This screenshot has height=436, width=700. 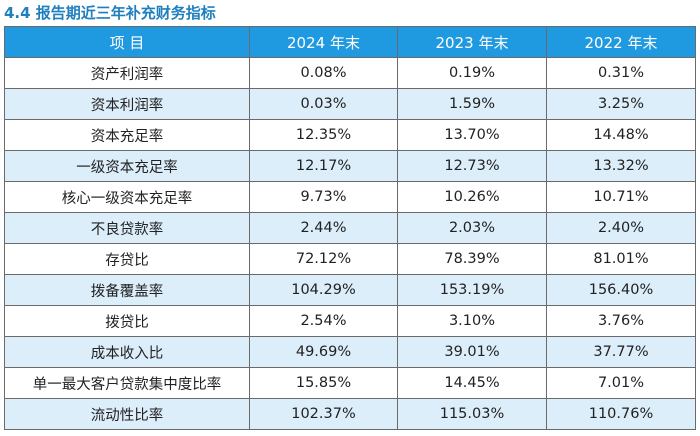 What do you see at coordinates (323, 321) in the screenshot?
I see `value-2024: 2.54%` at bounding box center [323, 321].